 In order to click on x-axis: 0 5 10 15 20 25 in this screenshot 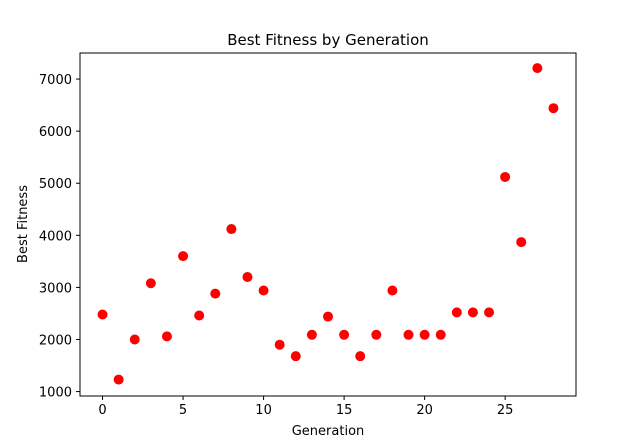, I will do `click(305, 407)`.